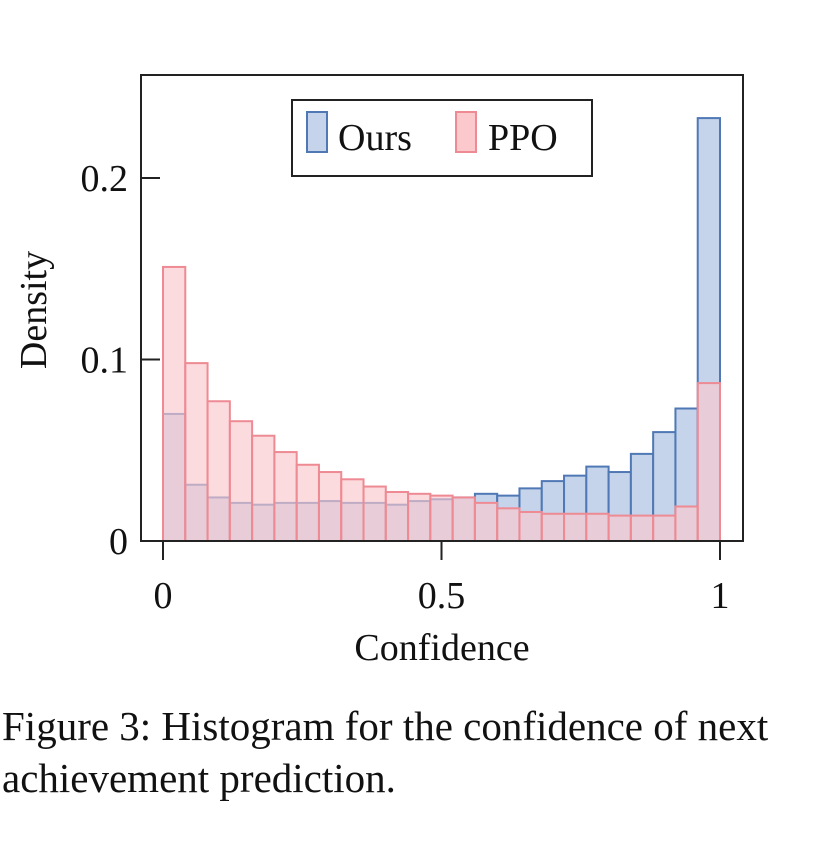 This screenshot has width=815, height=850. I want to click on x-tick-label-0: 0, so click(163, 596).